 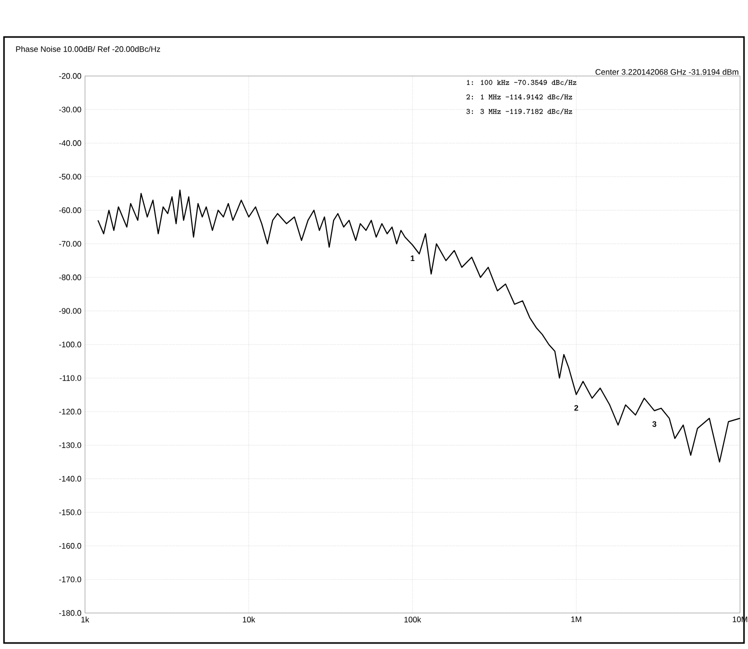 I want to click on y-tick-label: -160.0, so click(x=70, y=546).